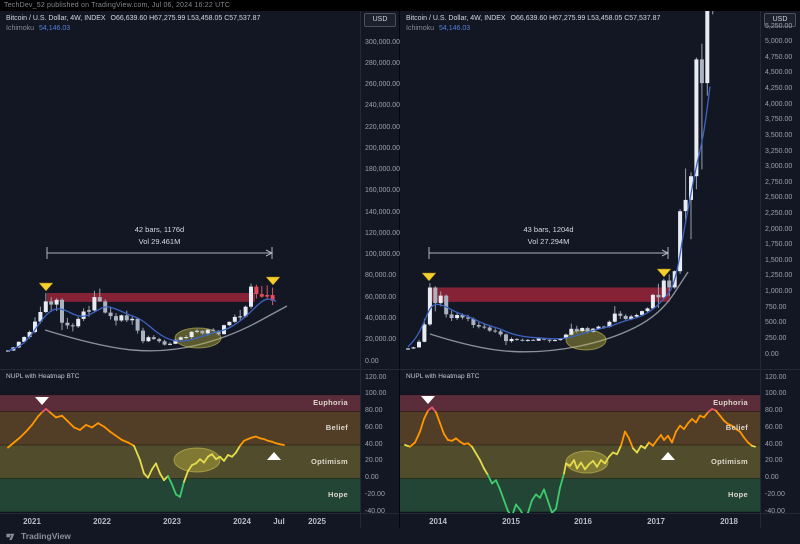  I want to click on indicator-title: NUPL with Heatmap BTC, so click(43, 376).